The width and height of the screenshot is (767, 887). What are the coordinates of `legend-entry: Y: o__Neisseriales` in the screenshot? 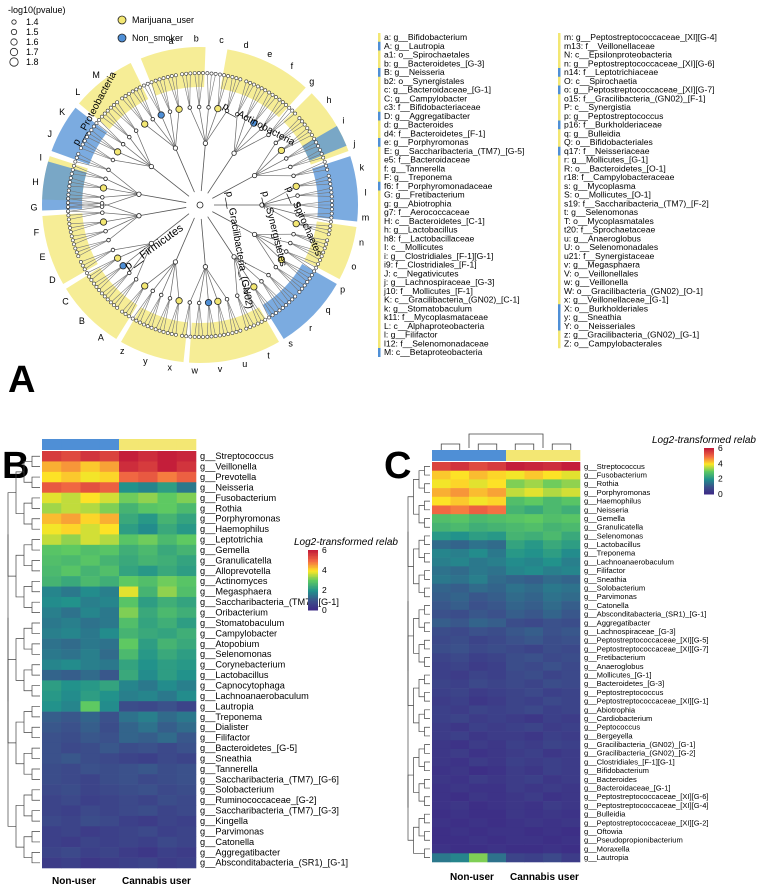 It's located at (599, 326).